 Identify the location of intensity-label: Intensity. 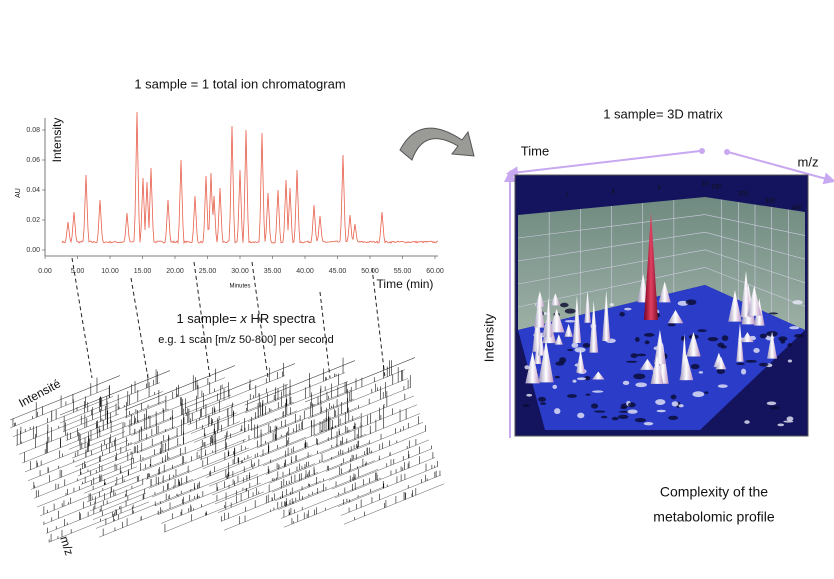
(488, 337).